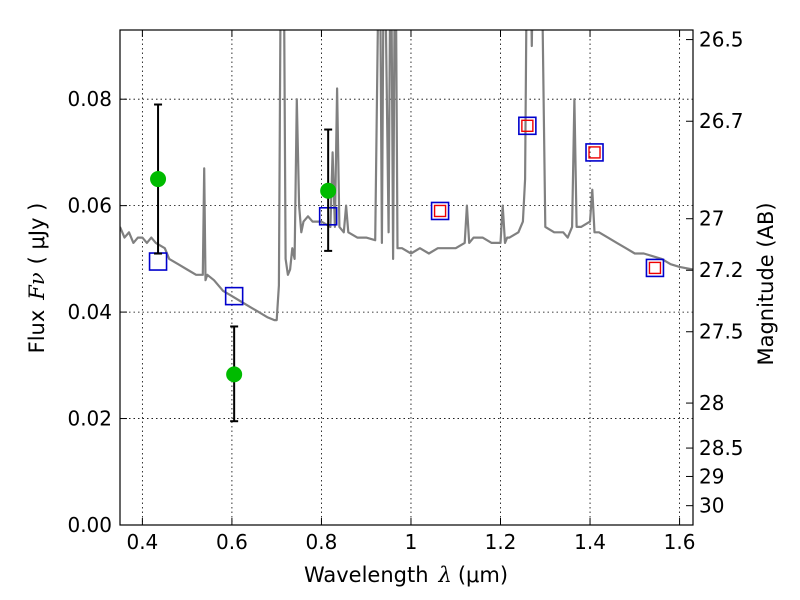 The height and width of the screenshot is (600, 800). I want to click on y-tick-label: 0.08, so click(89, 99).